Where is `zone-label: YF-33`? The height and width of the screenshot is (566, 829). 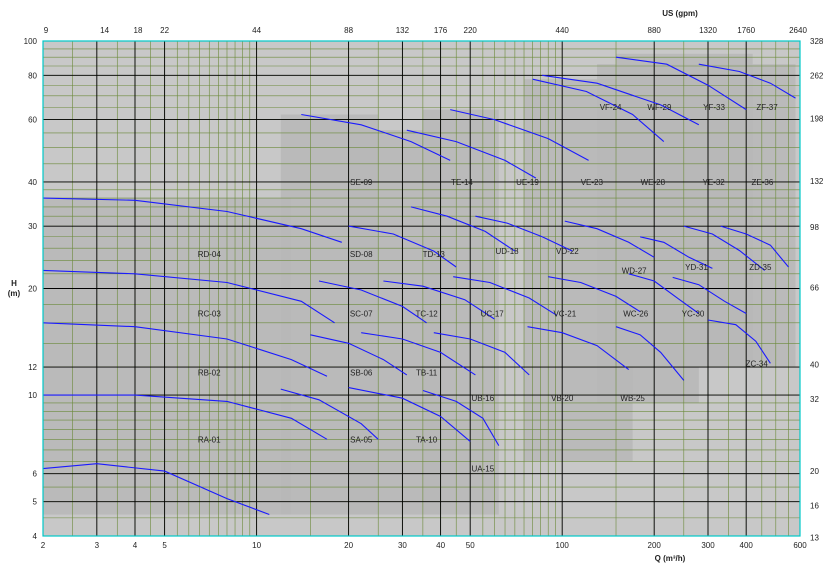 zone-label: YF-33 is located at coordinates (714, 107).